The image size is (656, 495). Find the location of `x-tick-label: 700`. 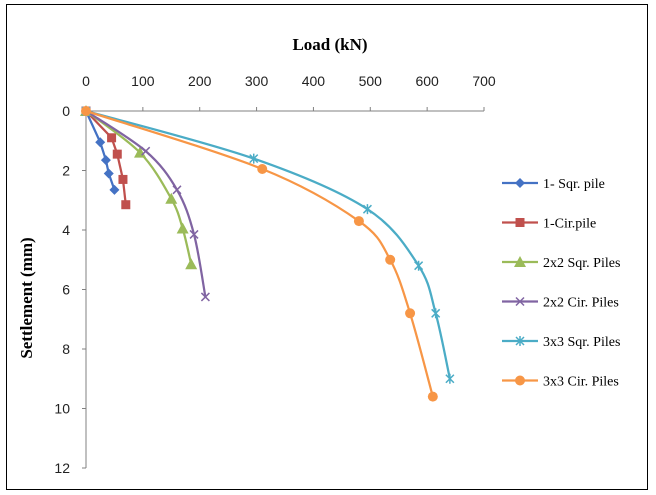

x-tick-label: 700 is located at coordinates (484, 81).